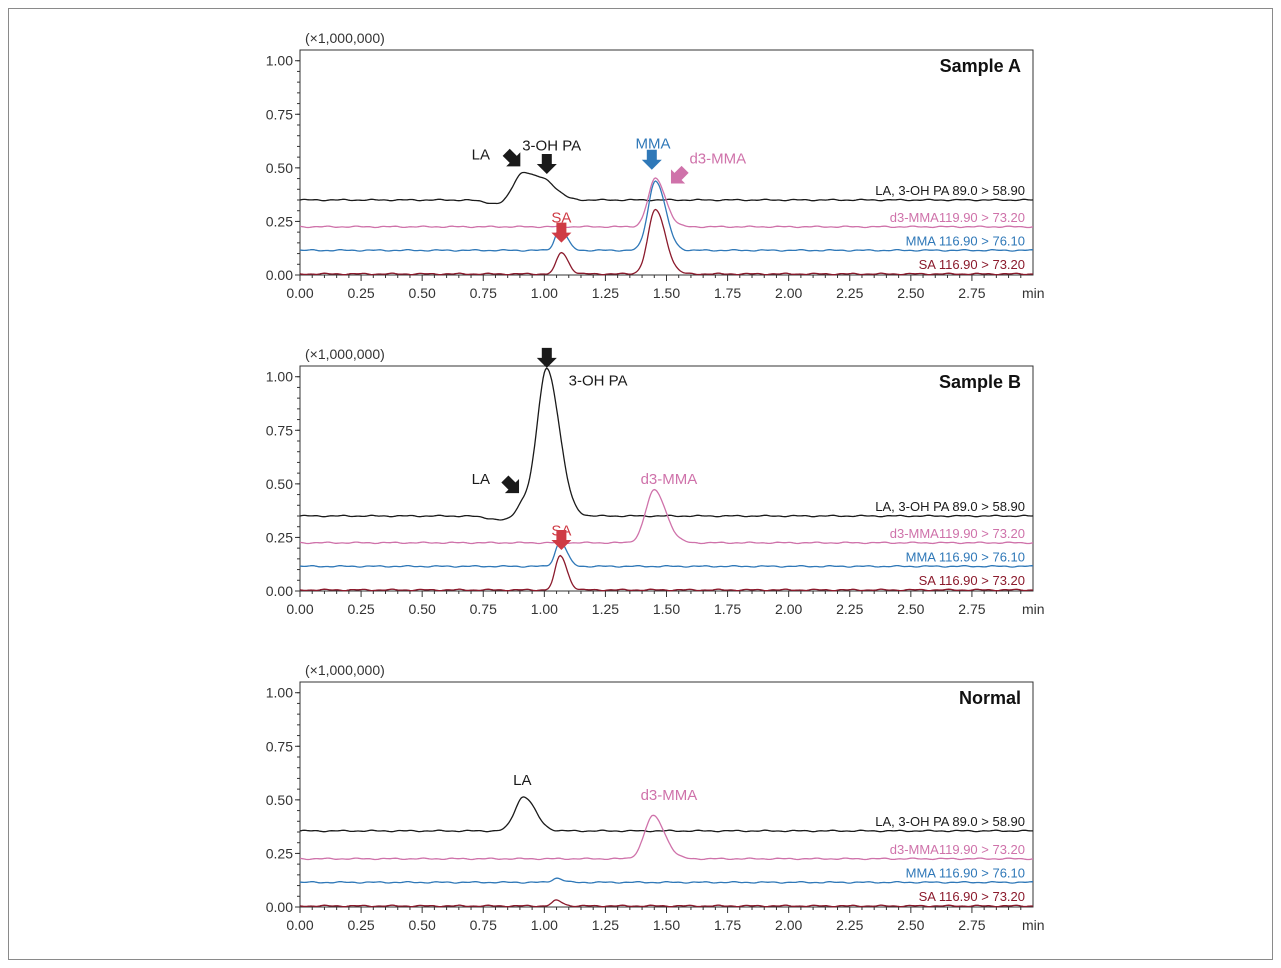 This screenshot has width=1281, height=968. What do you see at coordinates (561, 218) in the screenshot?
I see `peak-label-sa: SA` at bounding box center [561, 218].